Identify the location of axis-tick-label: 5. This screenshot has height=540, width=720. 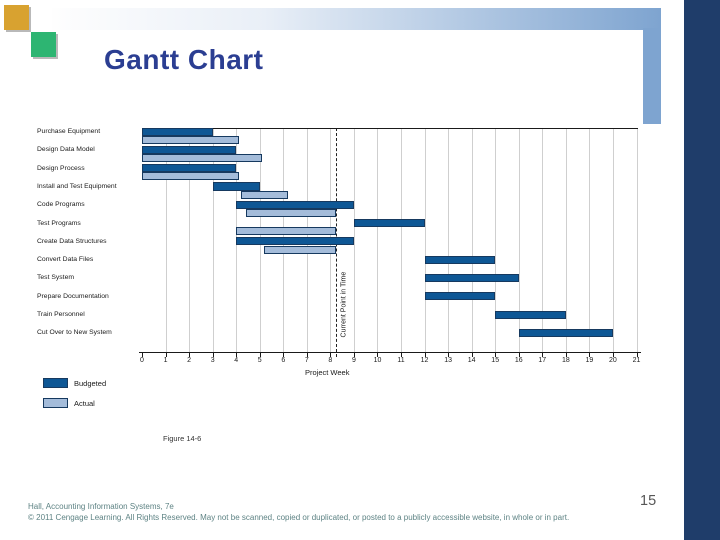
(259, 360).